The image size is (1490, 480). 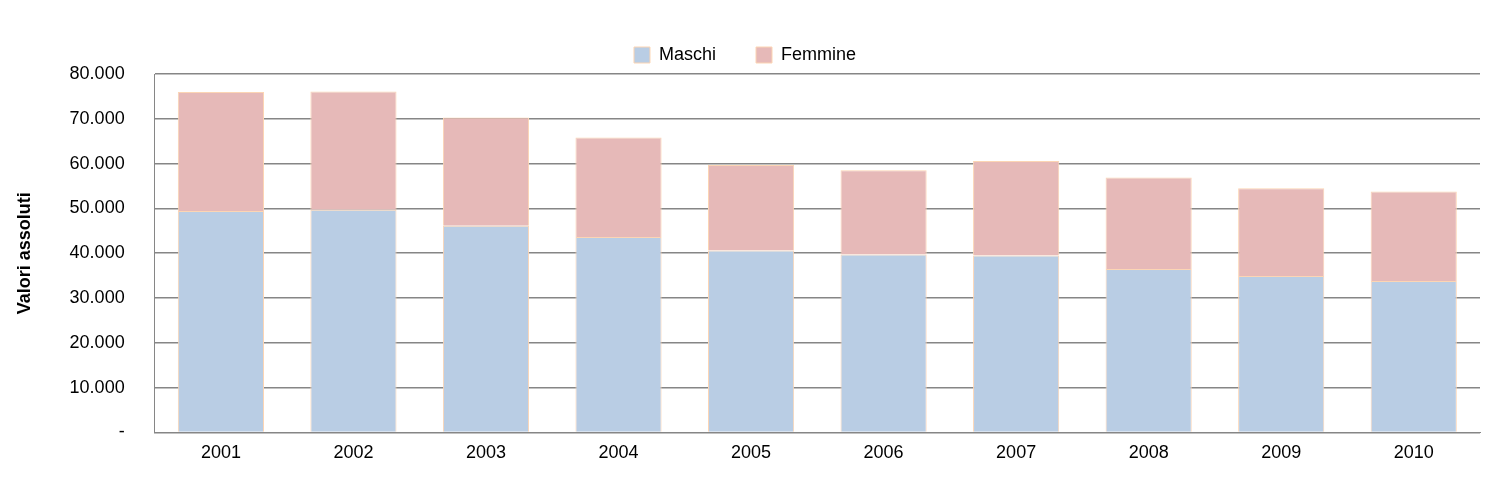 What do you see at coordinates (1281, 452) in the screenshot?
I see `x-tick-label: 2009` at bounding box center [1281, 452].